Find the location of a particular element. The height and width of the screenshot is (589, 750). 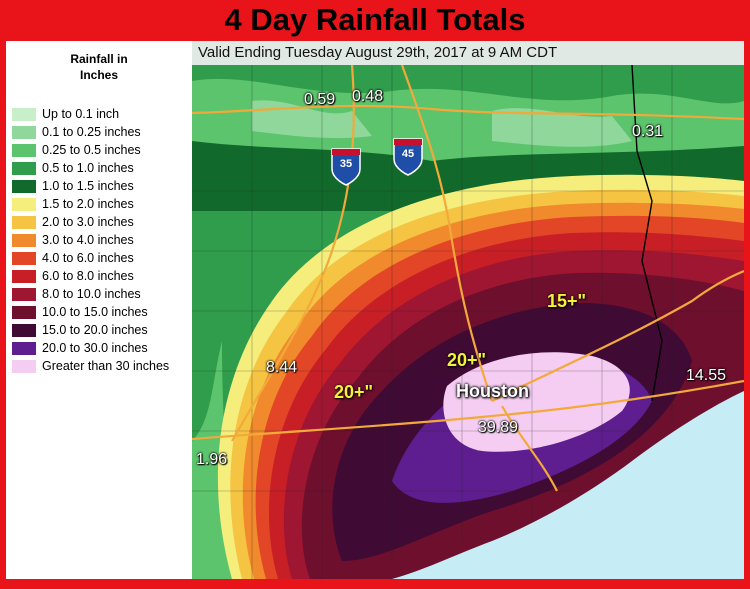

obs-value-3989: 39.89 is located at coordinates (498, 427).